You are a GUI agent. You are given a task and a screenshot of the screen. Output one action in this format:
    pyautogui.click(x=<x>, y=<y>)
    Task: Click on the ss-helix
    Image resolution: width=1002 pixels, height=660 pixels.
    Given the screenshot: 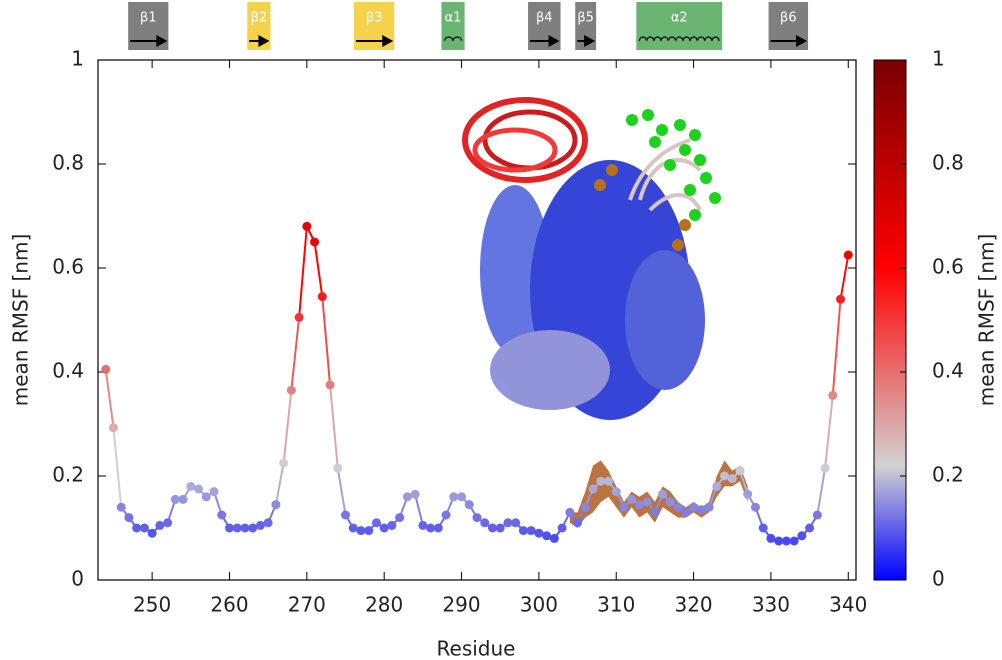 What is the action you would take?
    pyautogui.click(x=679, y=39)
    